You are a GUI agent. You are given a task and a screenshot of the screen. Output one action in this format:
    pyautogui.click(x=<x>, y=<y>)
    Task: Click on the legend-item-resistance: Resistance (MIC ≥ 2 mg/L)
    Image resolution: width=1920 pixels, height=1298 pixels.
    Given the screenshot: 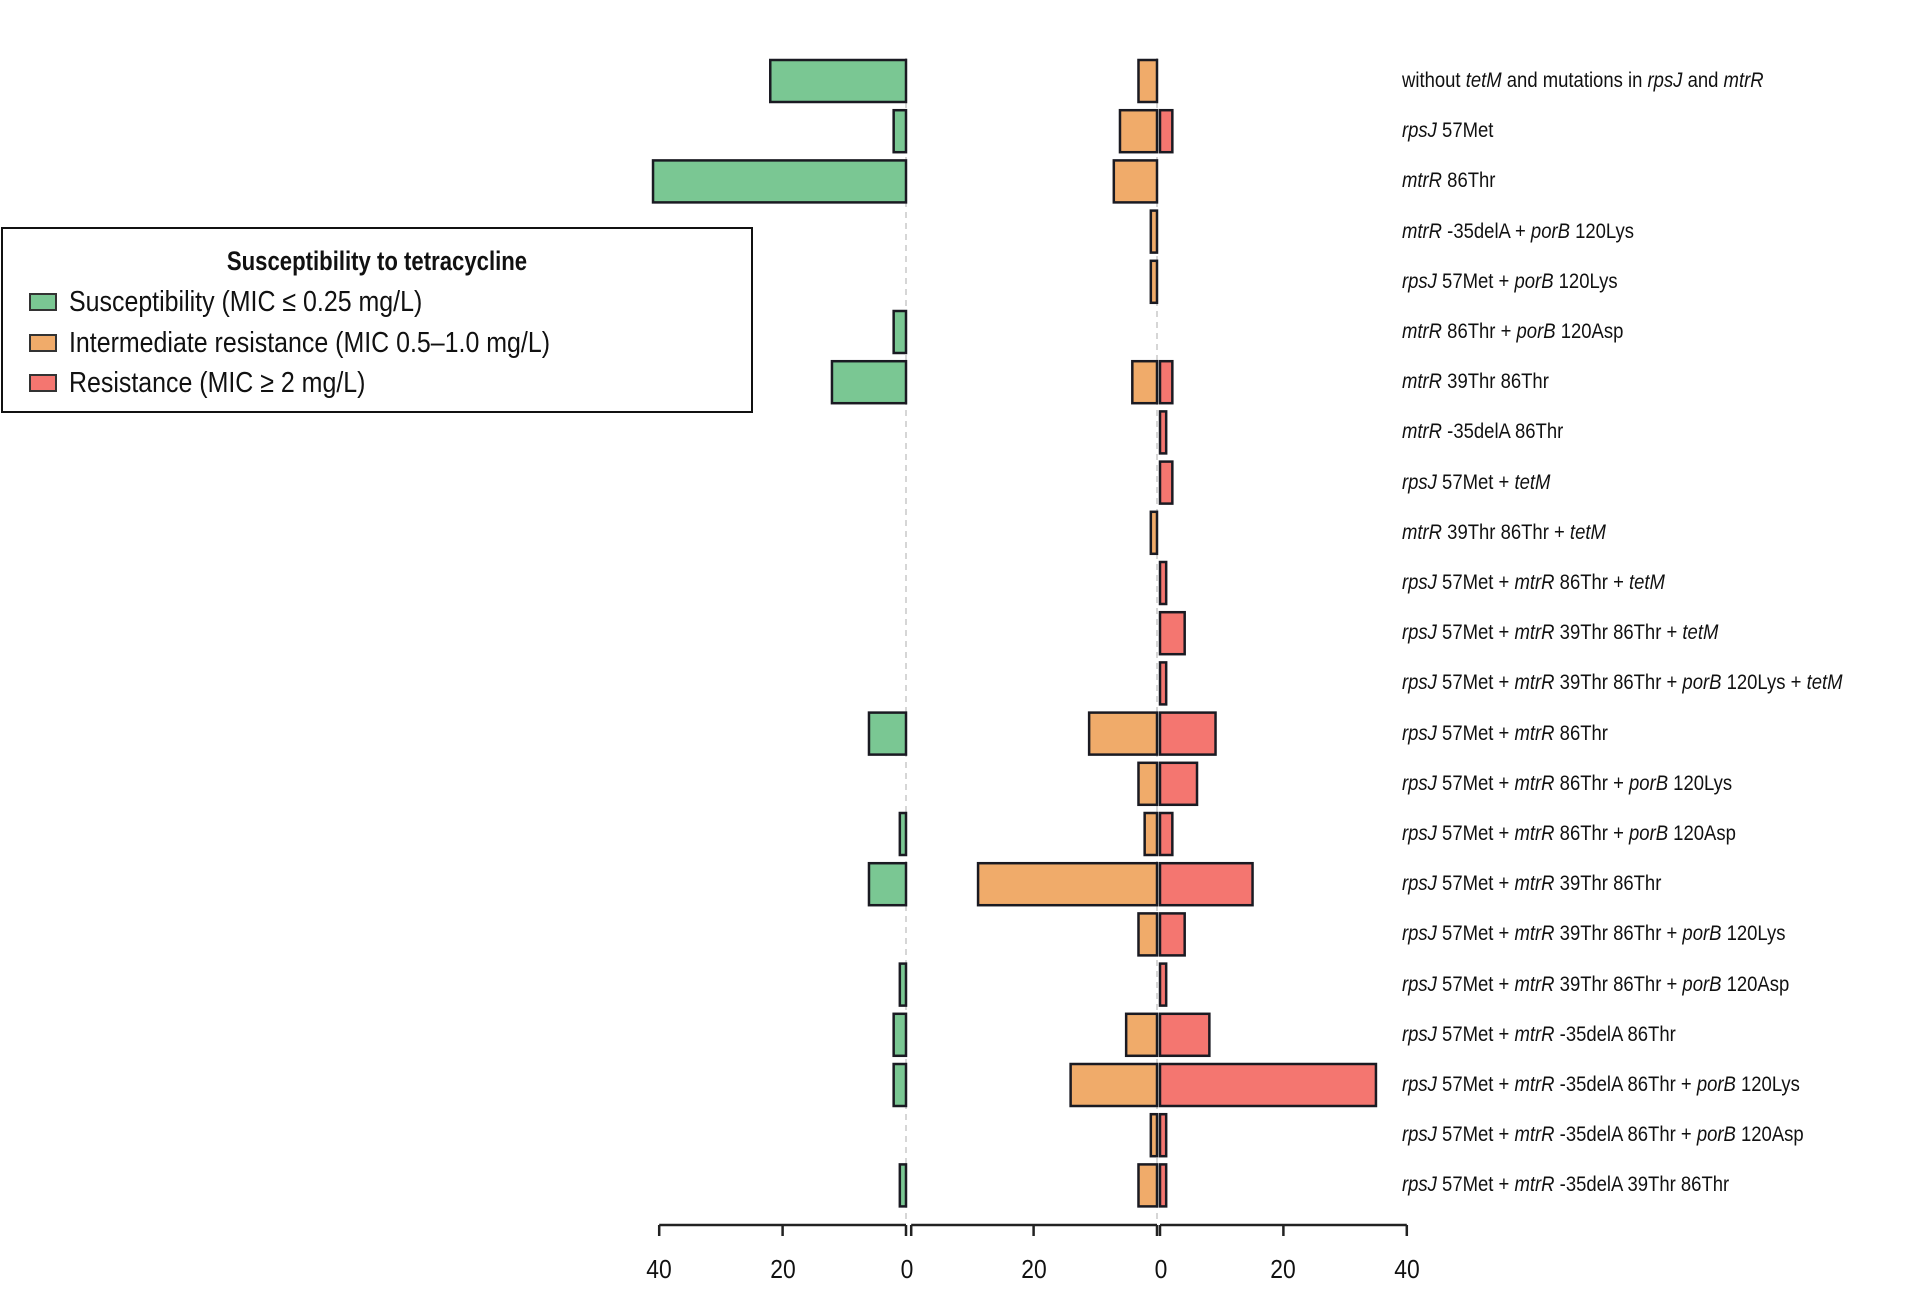 What is the action you would take?
    pyautogui.click(x=221, y=383)
    